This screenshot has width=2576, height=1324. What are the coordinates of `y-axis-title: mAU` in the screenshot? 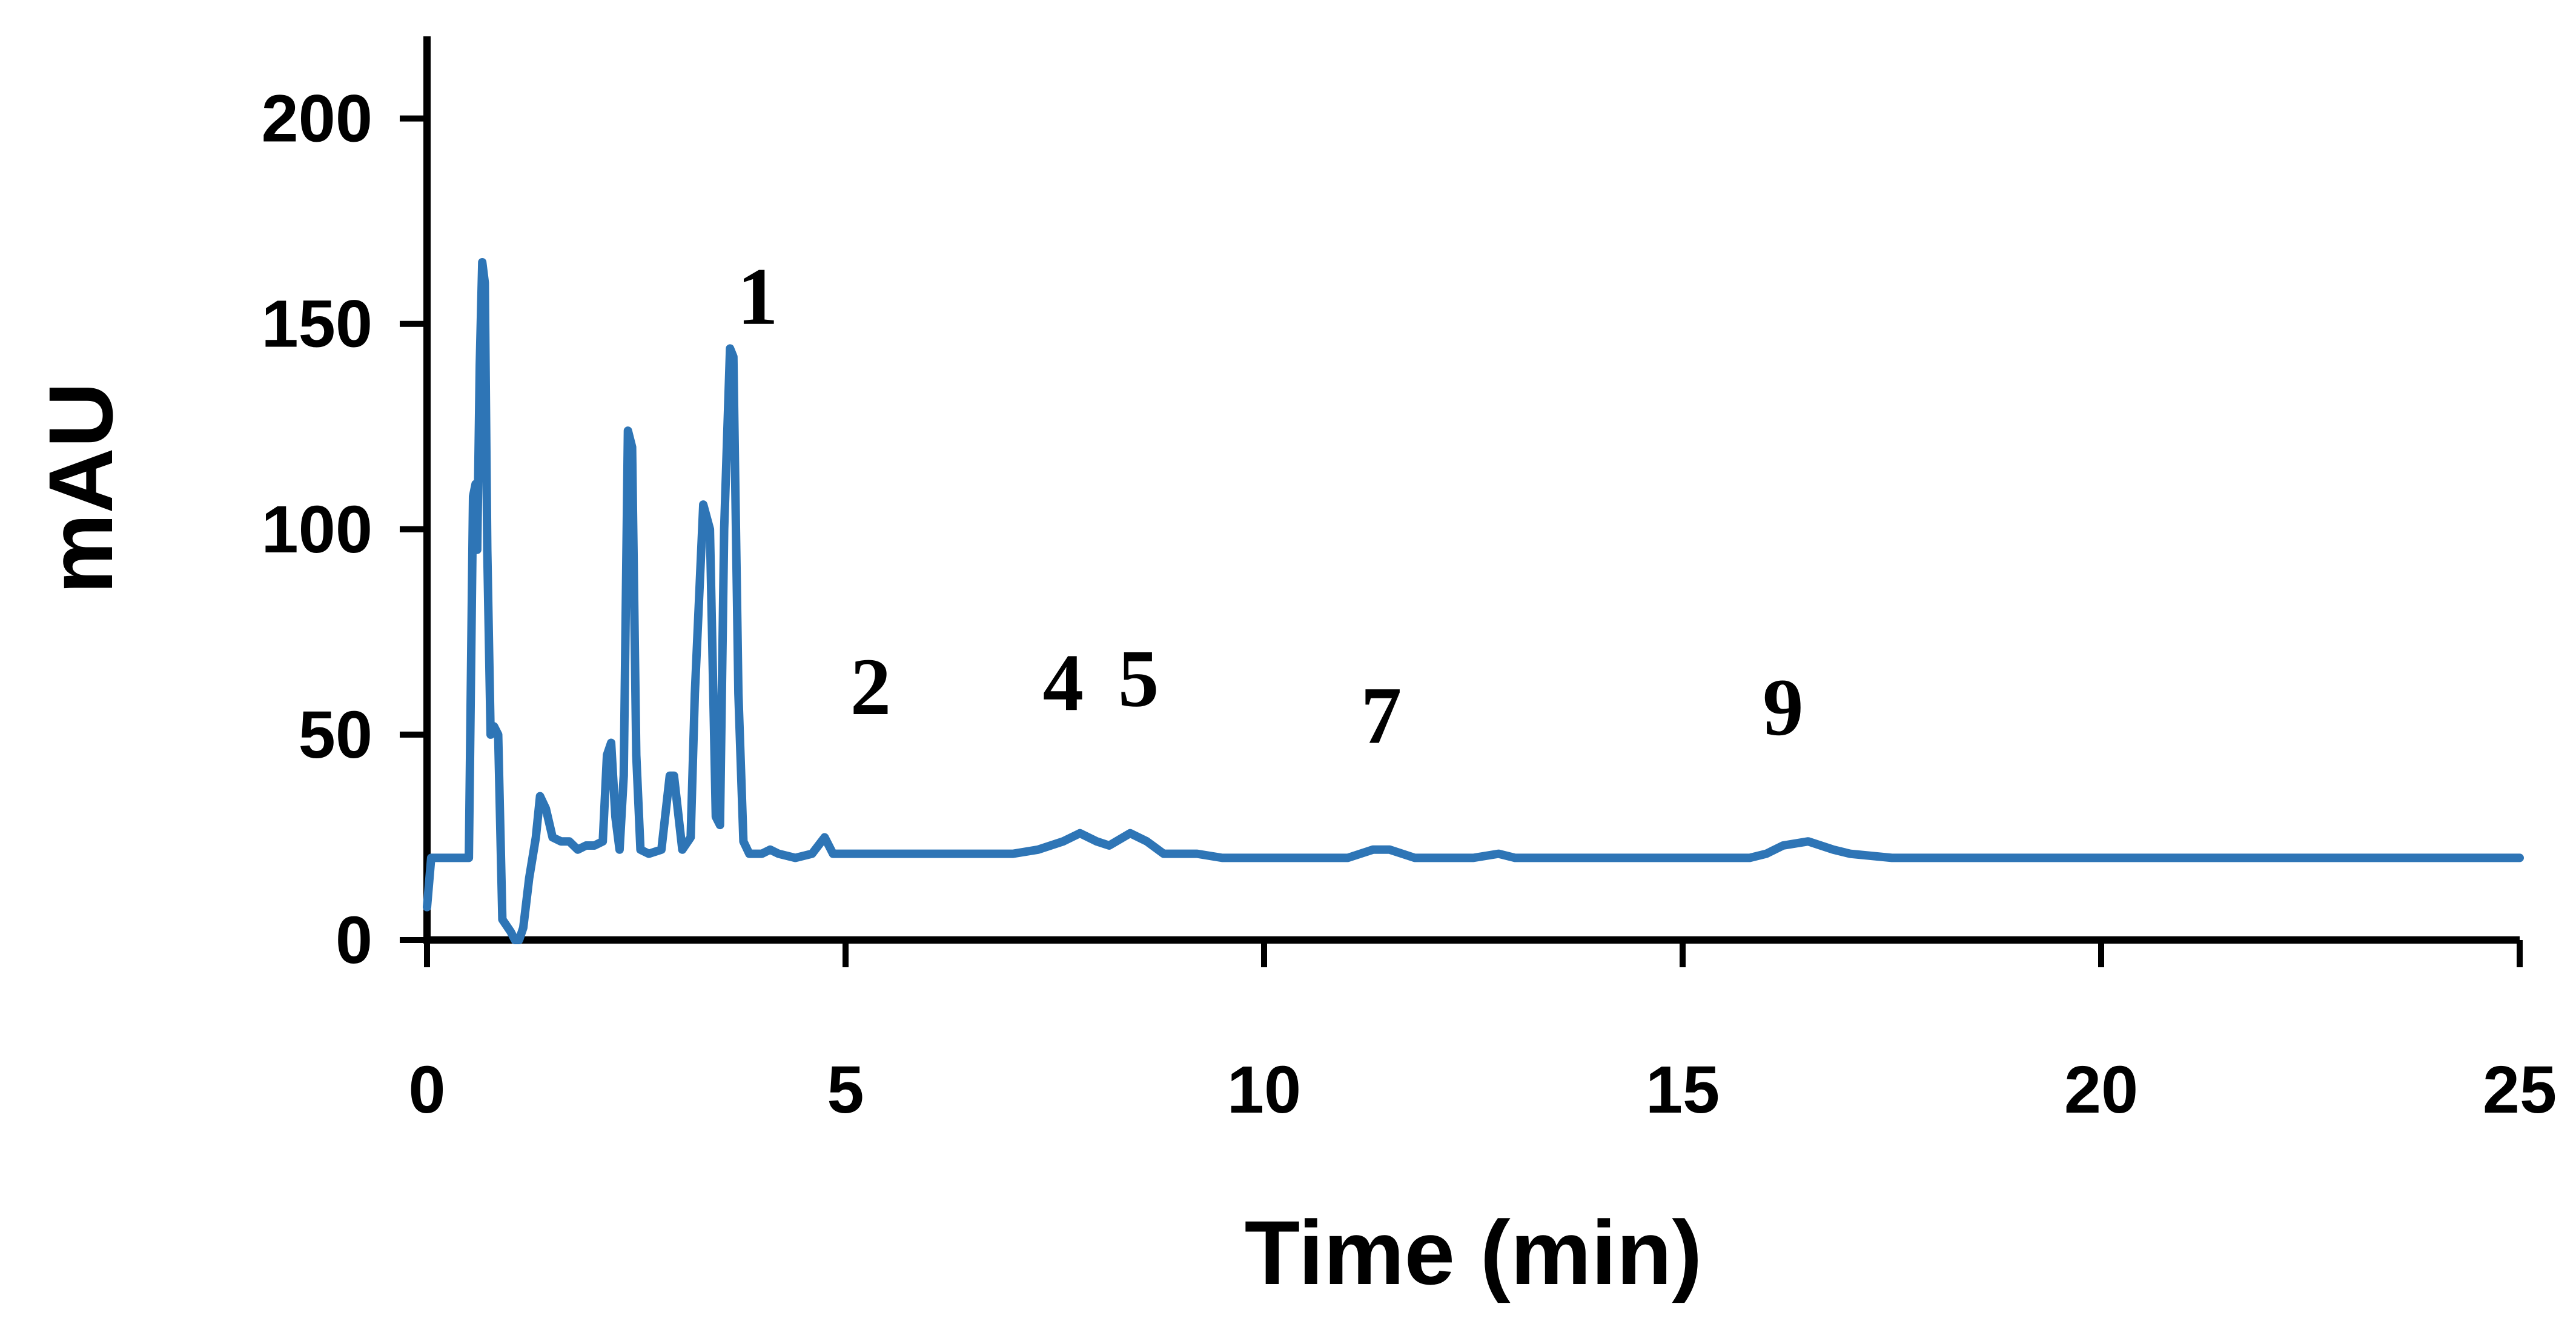 It's located at (80, 488).